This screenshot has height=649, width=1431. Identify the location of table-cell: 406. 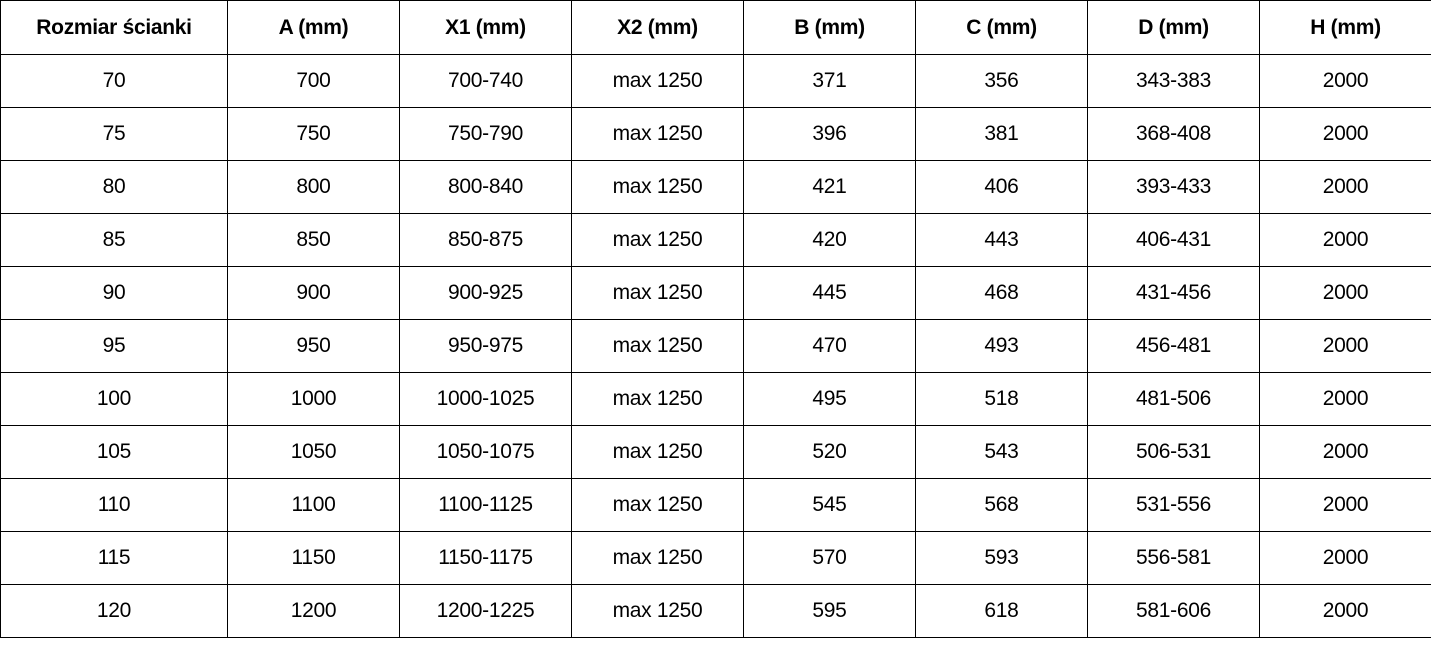
(1001, 187).